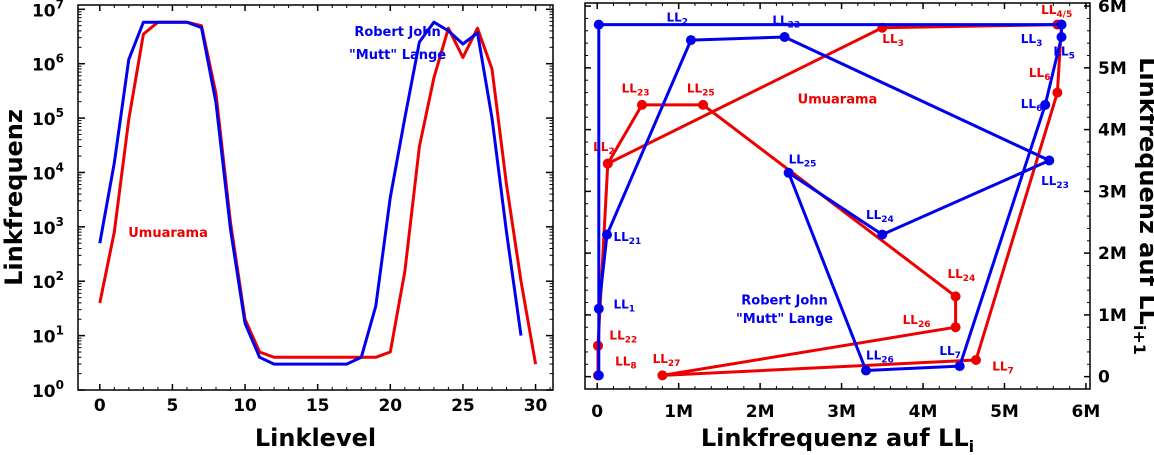 The width and height of the screenshot is (1154, 455). What do you see at coordinates (597, 412) in the screenshot?
I see `right-x-tick-label: 0` at bounding box center [597, 412].